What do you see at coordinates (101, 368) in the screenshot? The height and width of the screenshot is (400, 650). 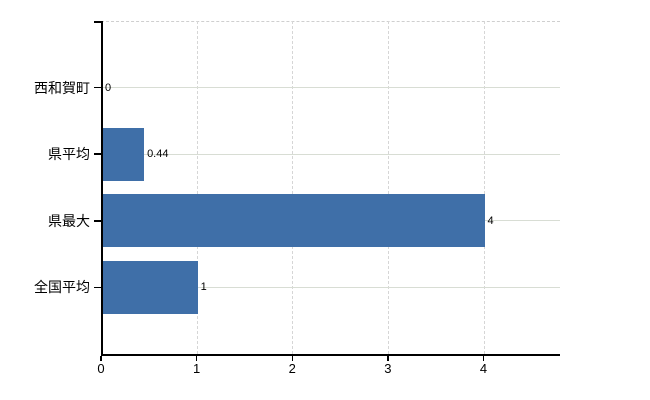 I see `x-tick-label: 0` at bounding box center [101, 368].